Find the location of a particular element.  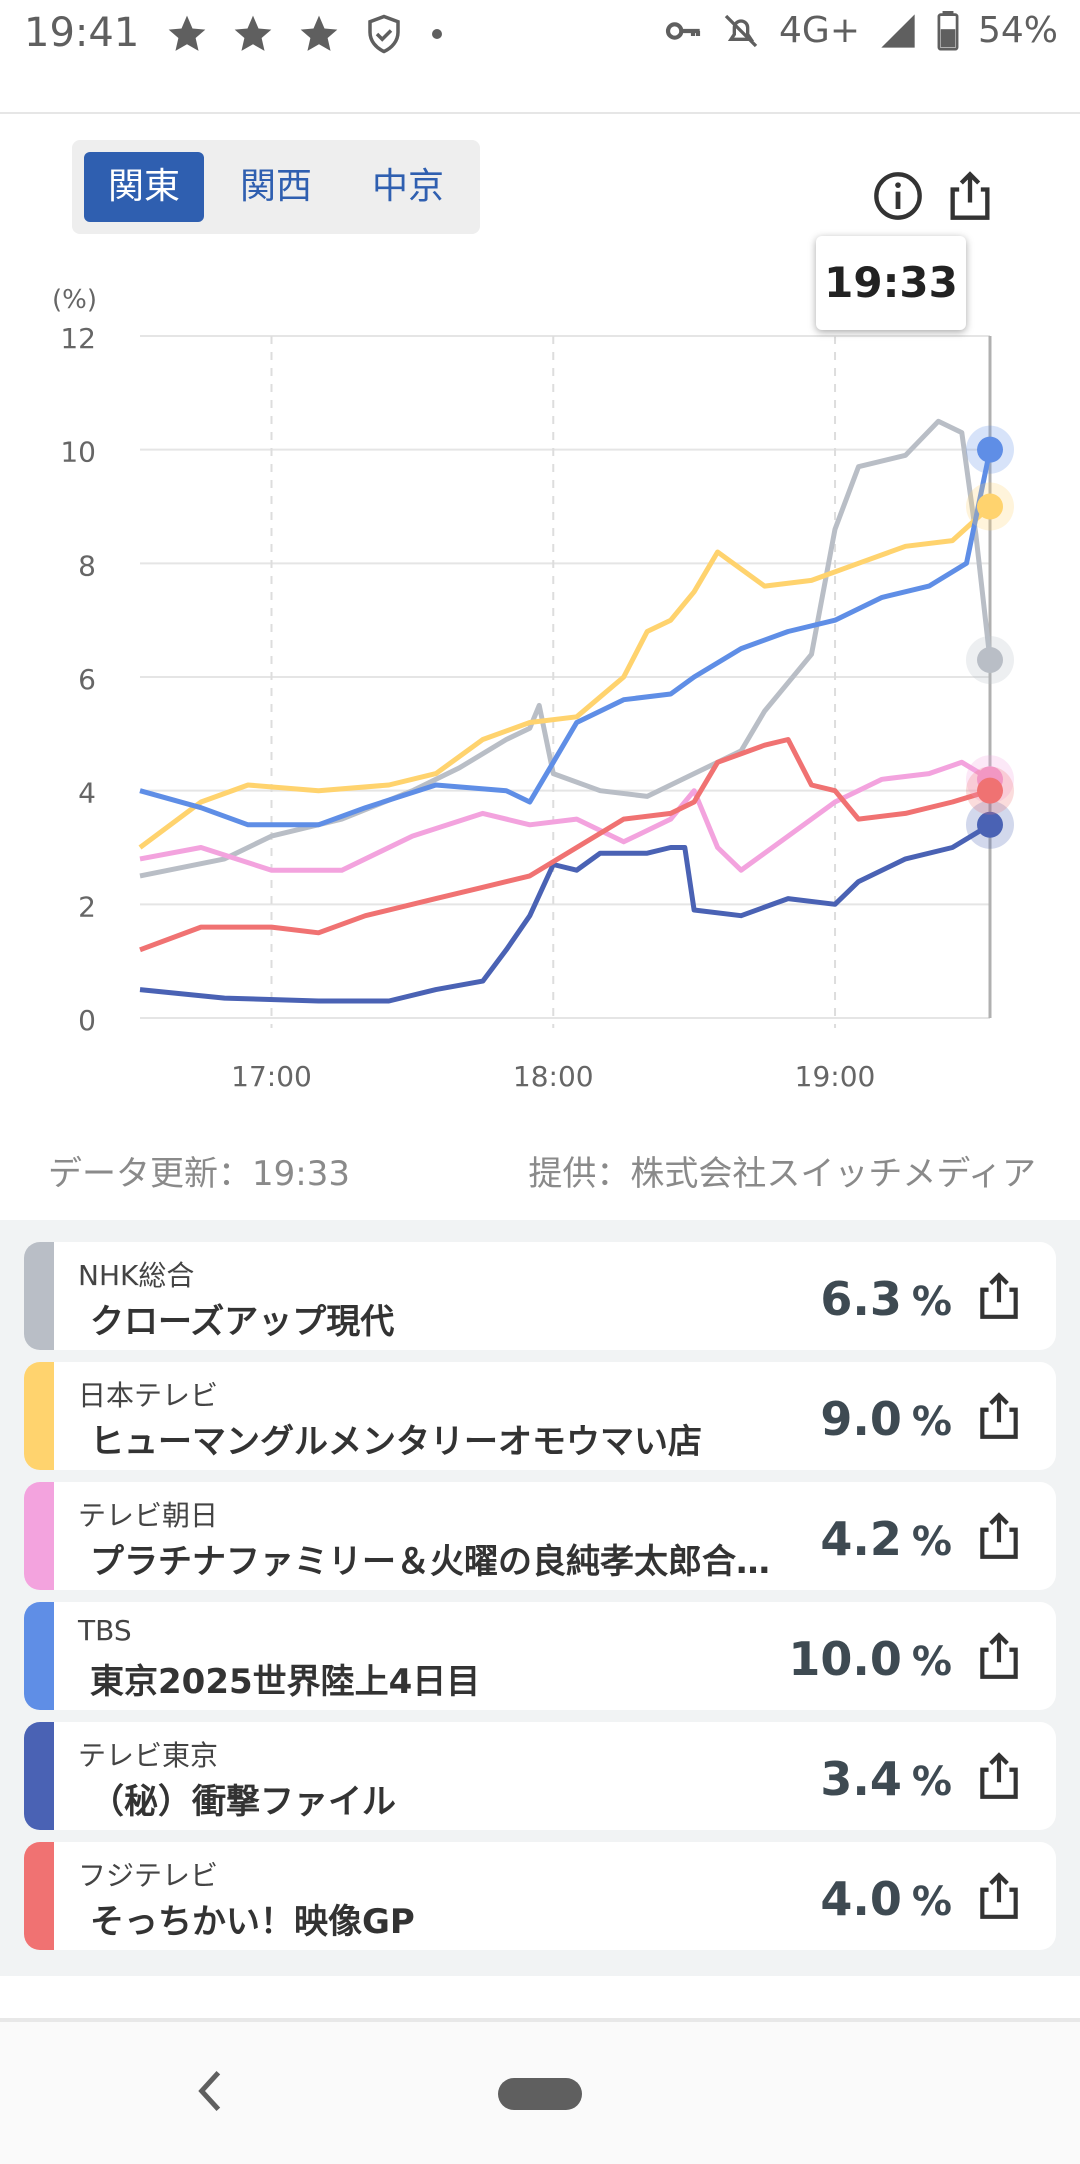

program-card: テレビ朝日 プラチナファミリー＆火曜の良純孝太郎合… 4.2% is located at coordinates (540, 1536).